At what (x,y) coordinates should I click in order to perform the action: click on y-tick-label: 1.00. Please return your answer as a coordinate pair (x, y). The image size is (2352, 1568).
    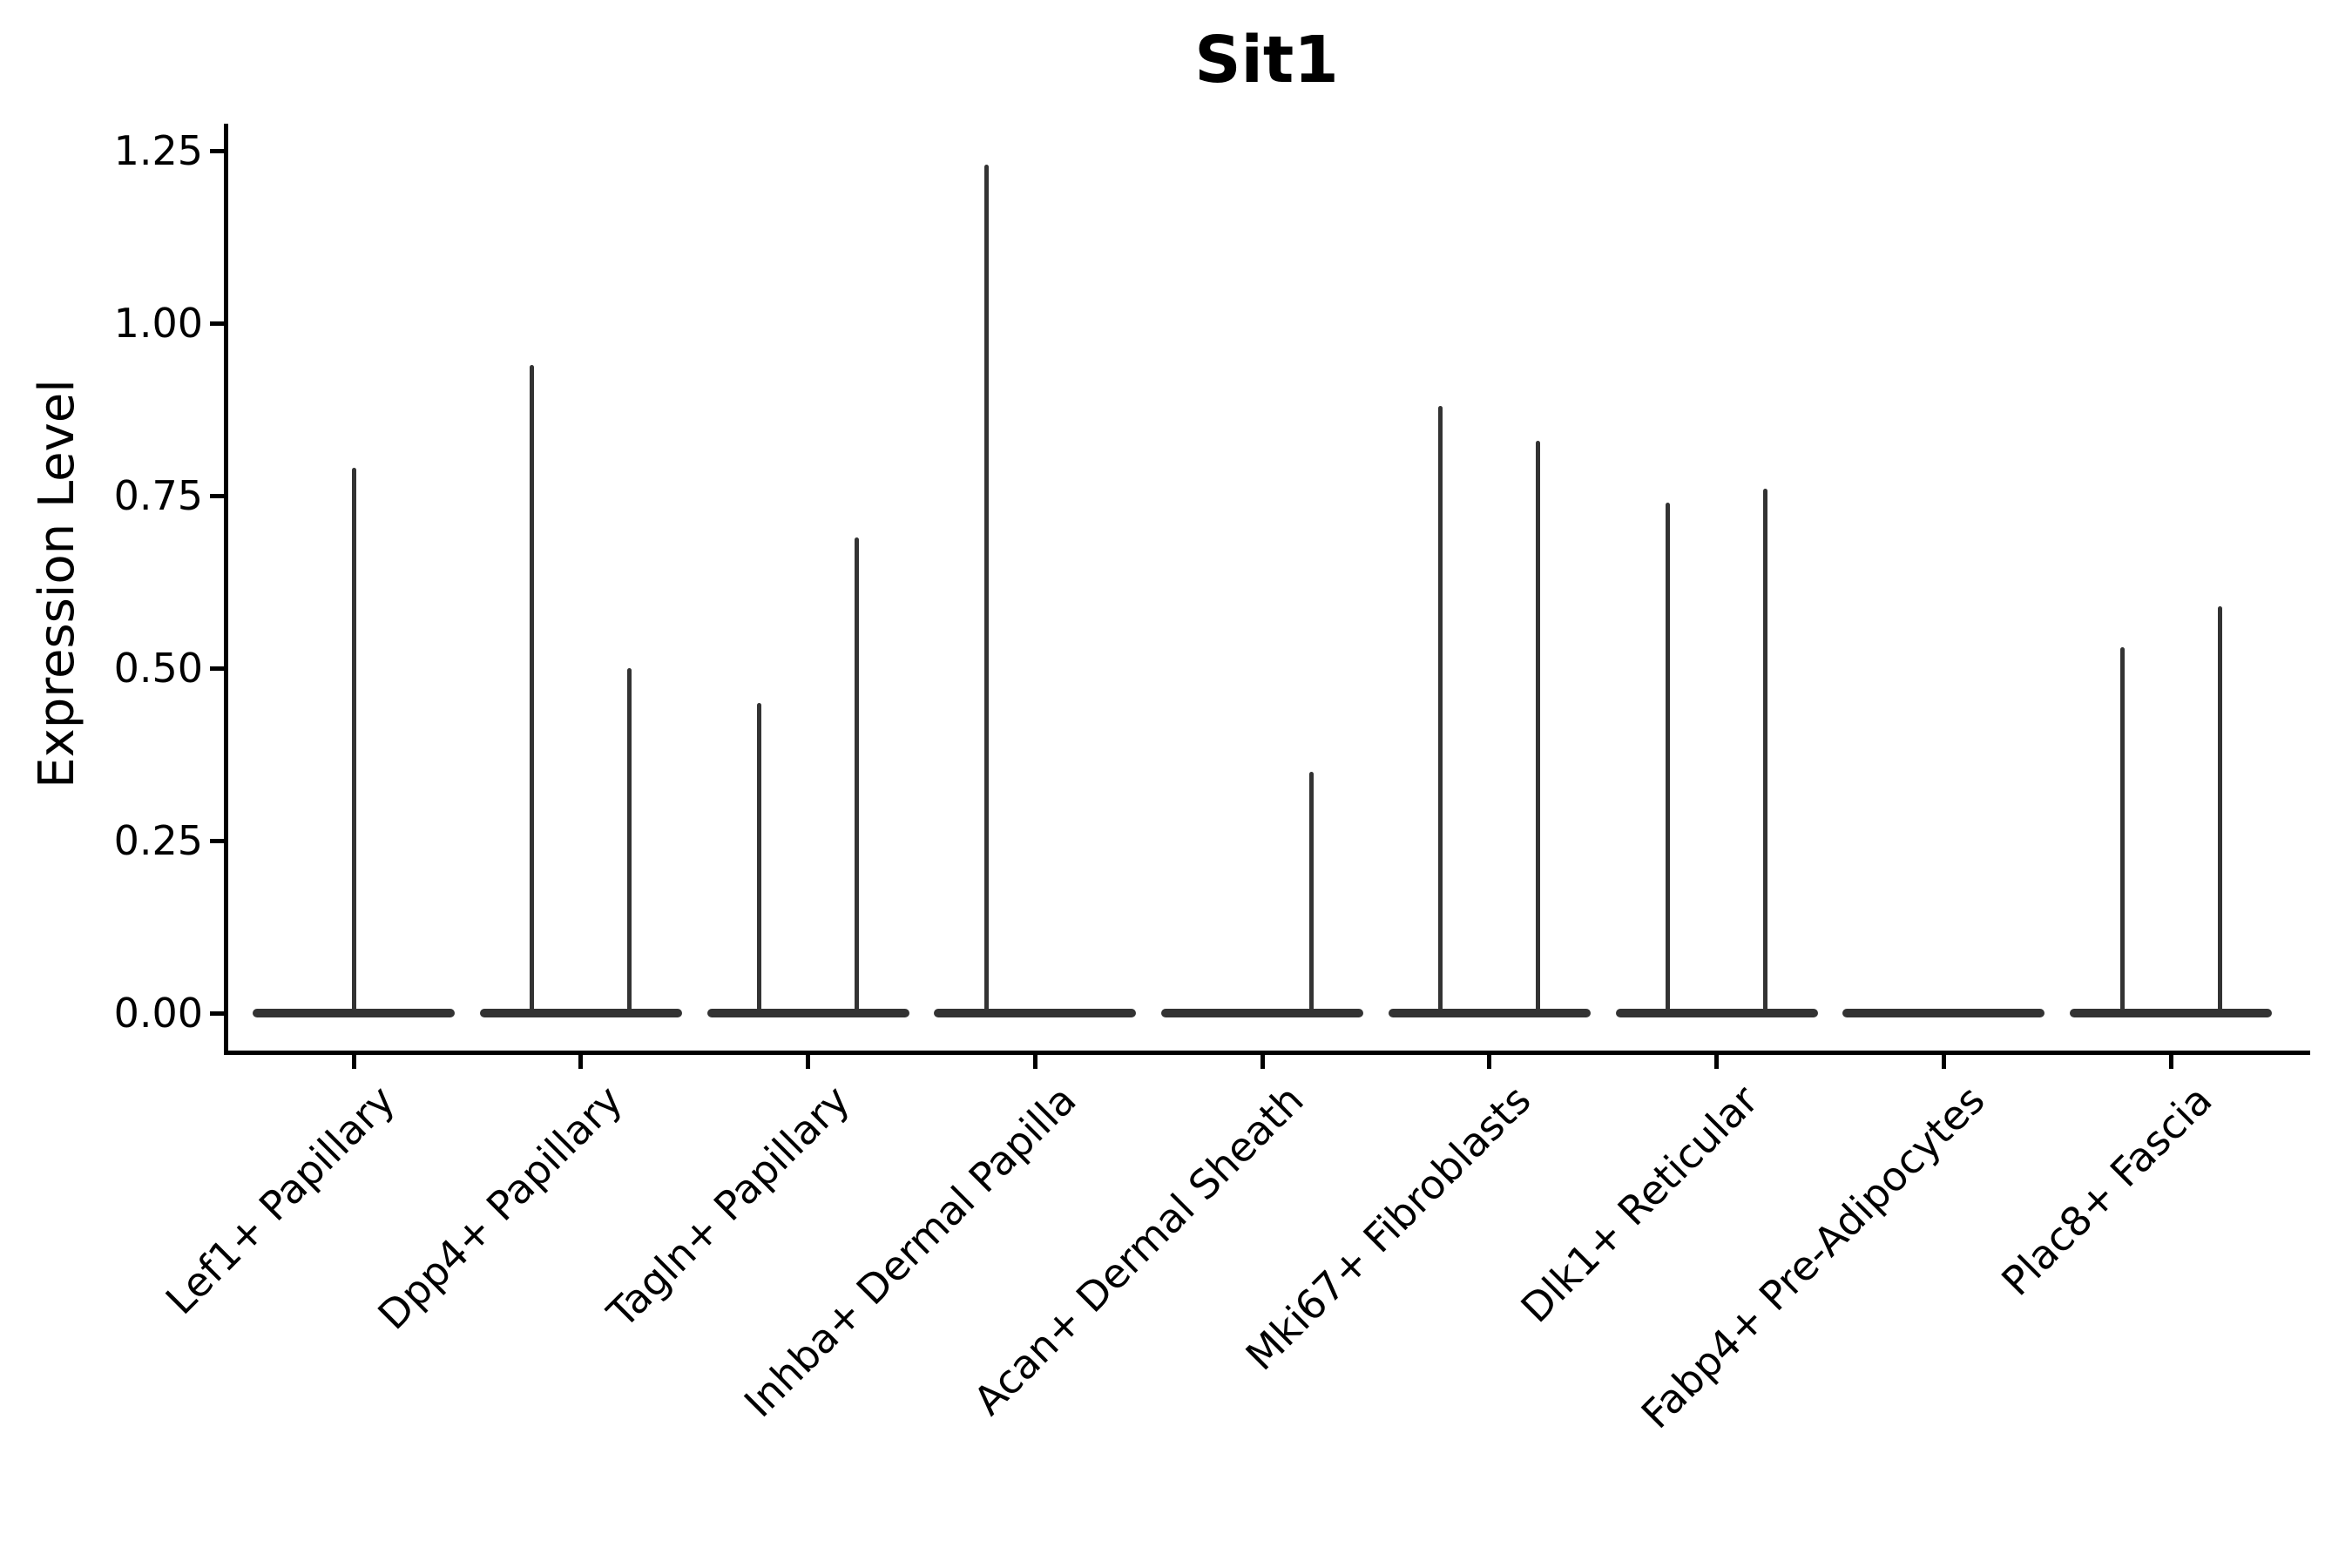
    Looking at the image, I should click on (158, 324).